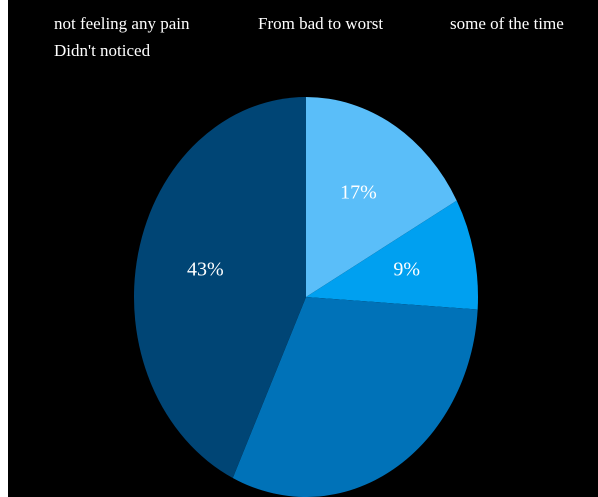  Describe the element at coordinates (358, 192) in the screenshot. I see `pie-slice-label-0: 17%` at that location.